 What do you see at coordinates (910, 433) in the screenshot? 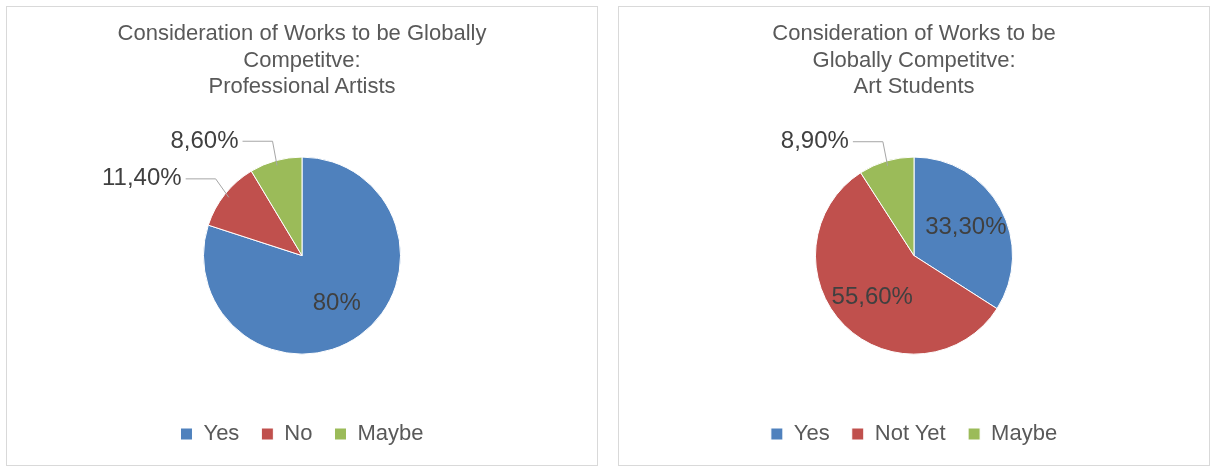
I see `legend-label: Not Yet` at bounding box center [910, 433].